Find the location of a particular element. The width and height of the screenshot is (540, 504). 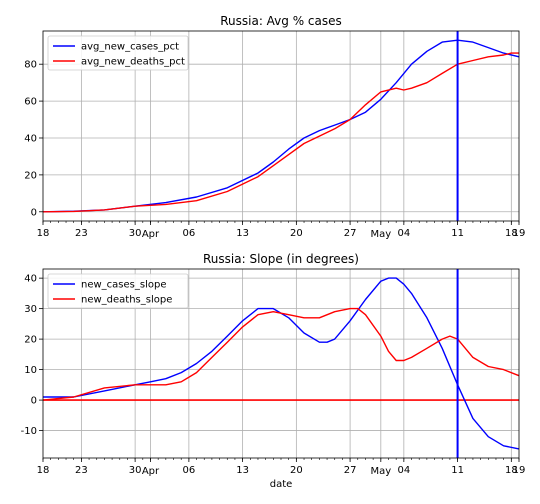

legend-entry: new_cases_slope is located at coordinates (123, 285).